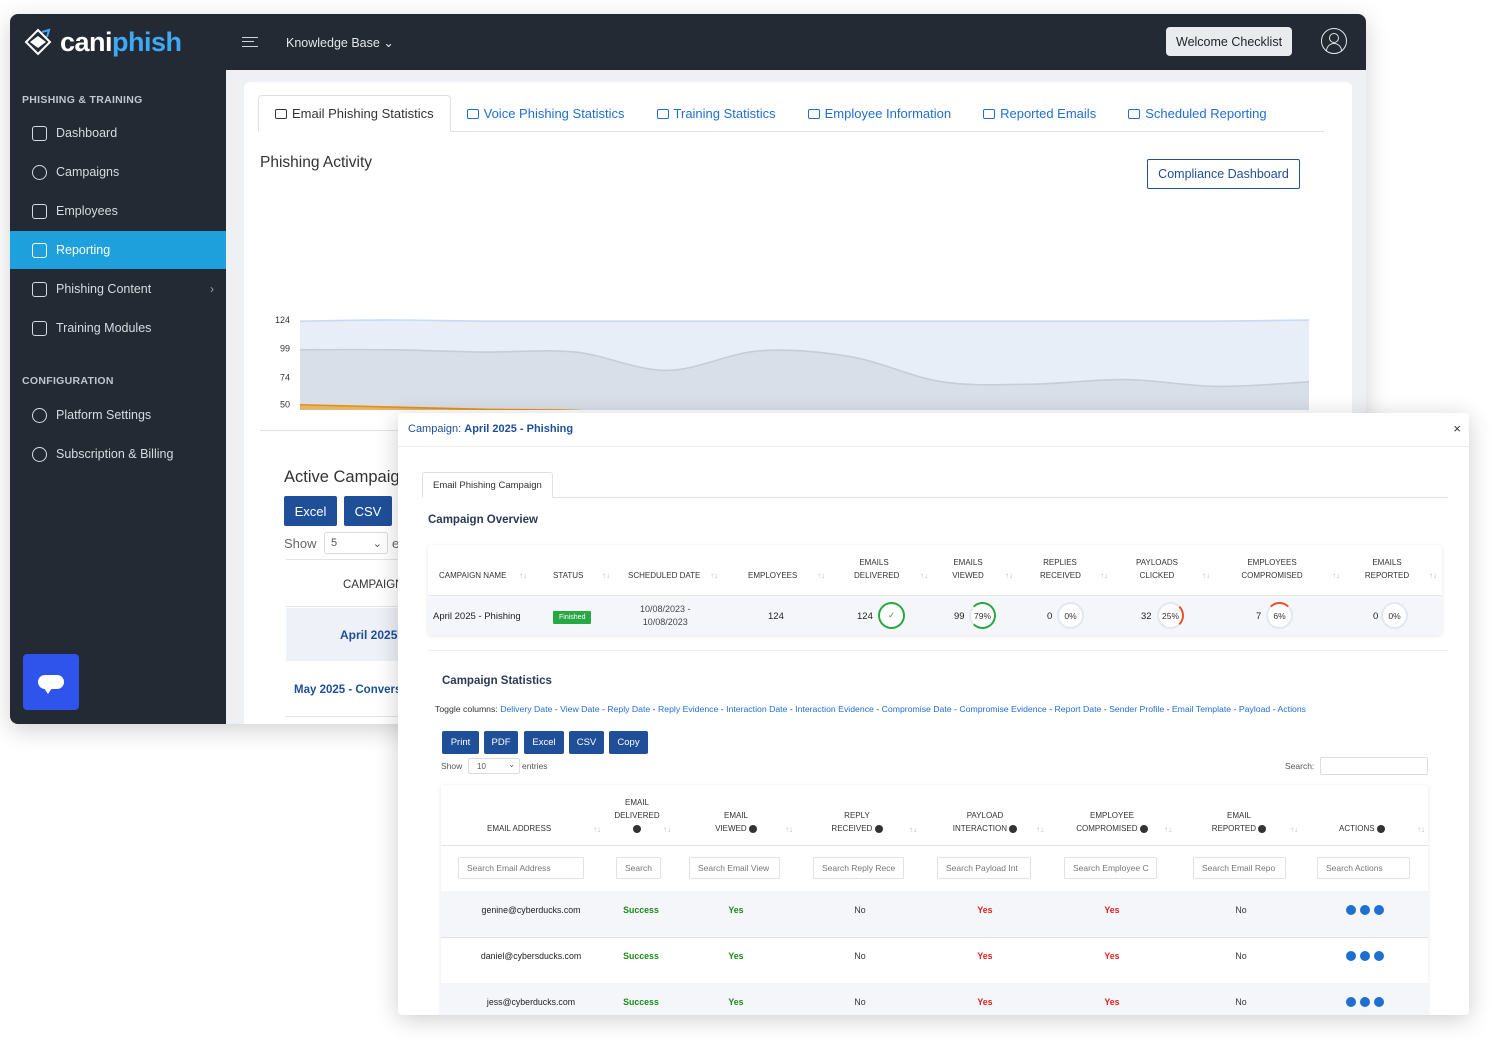  Describe the element at coordinates (628, 742) in the screenshot. I see `copy-button: Copy` at that location.